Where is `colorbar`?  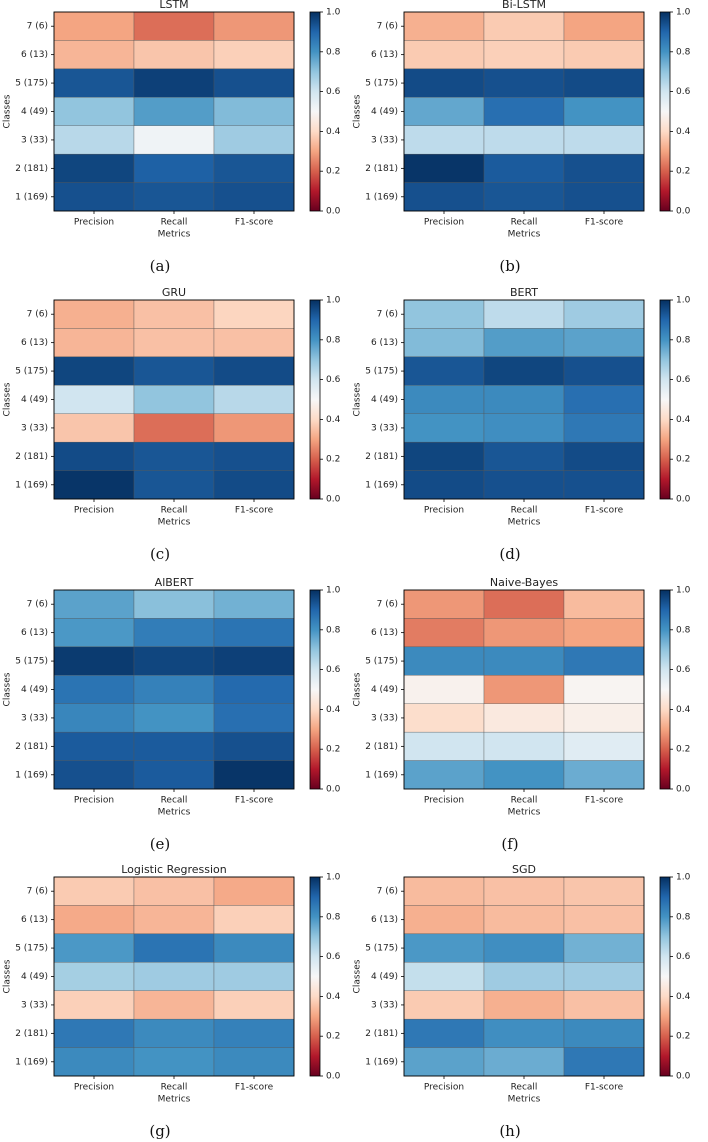
colorbar is located at coordinates (665, 111).